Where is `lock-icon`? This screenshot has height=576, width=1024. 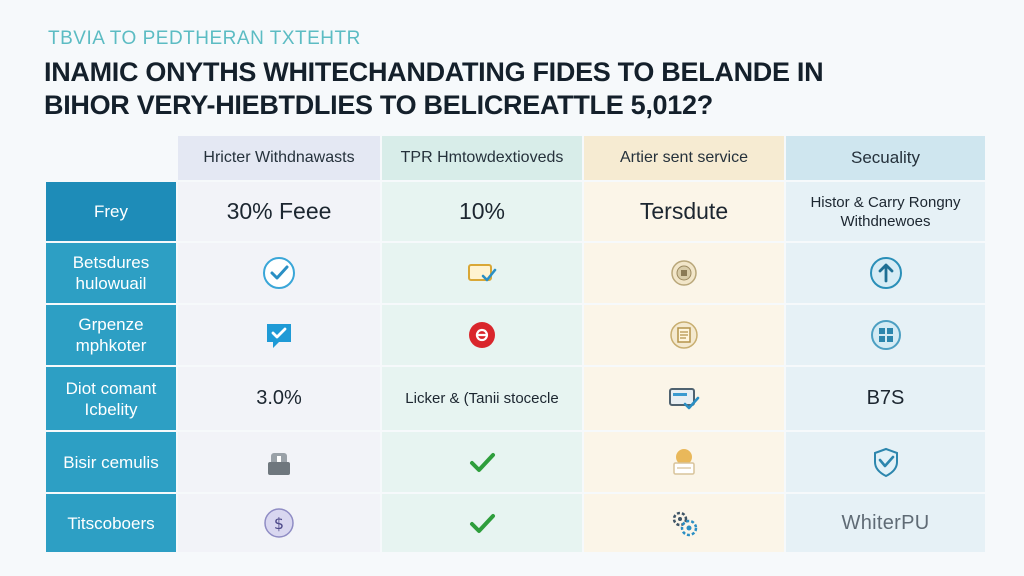
lock-icon is located at coordinates (279, 464).